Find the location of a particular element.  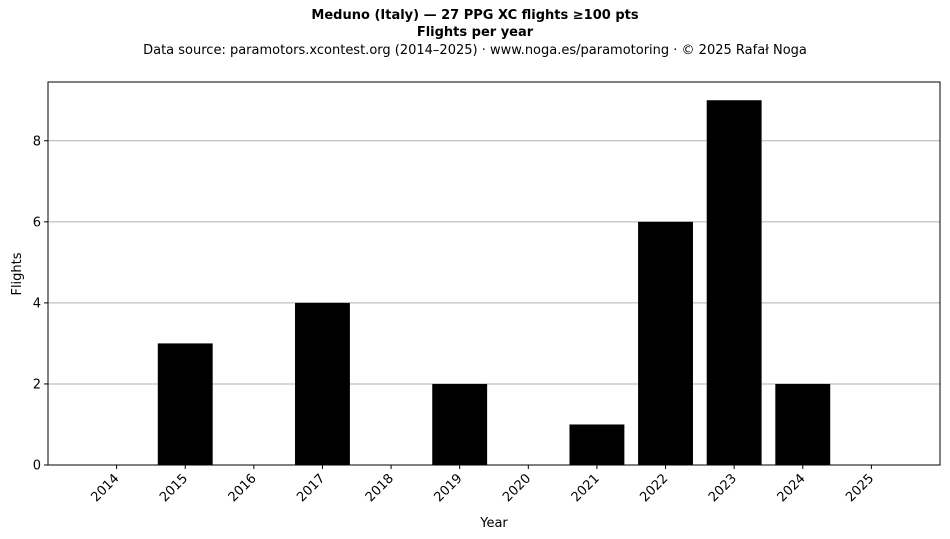

bar-2015 is located at coordinates (185, 404).